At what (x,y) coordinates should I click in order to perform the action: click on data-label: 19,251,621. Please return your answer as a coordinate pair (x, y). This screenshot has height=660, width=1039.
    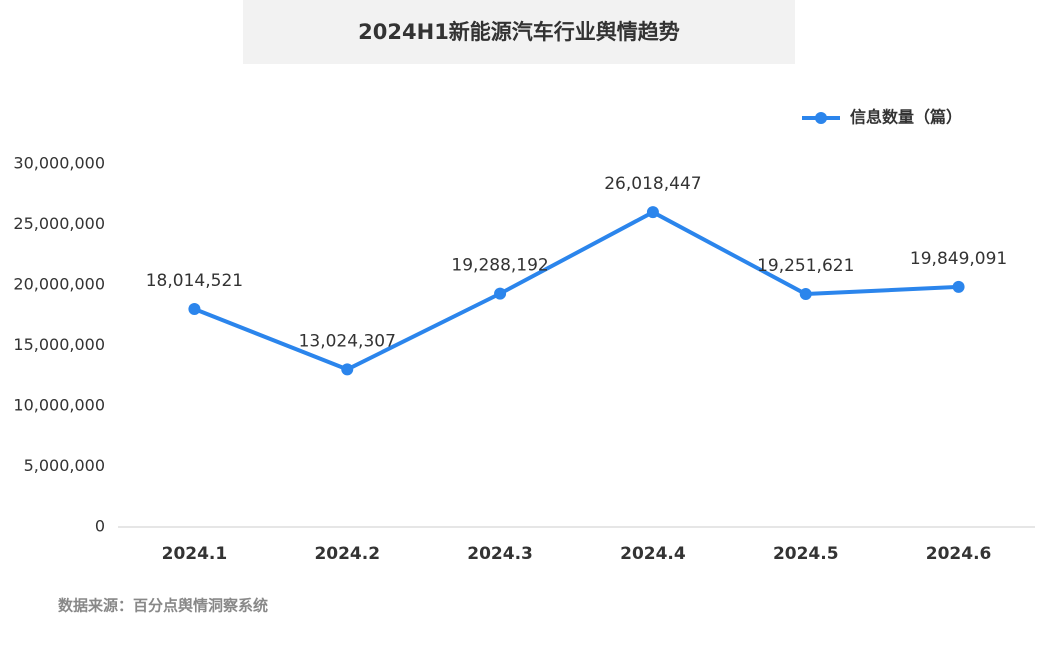
    Looking at the image, I should click on (805, 266).